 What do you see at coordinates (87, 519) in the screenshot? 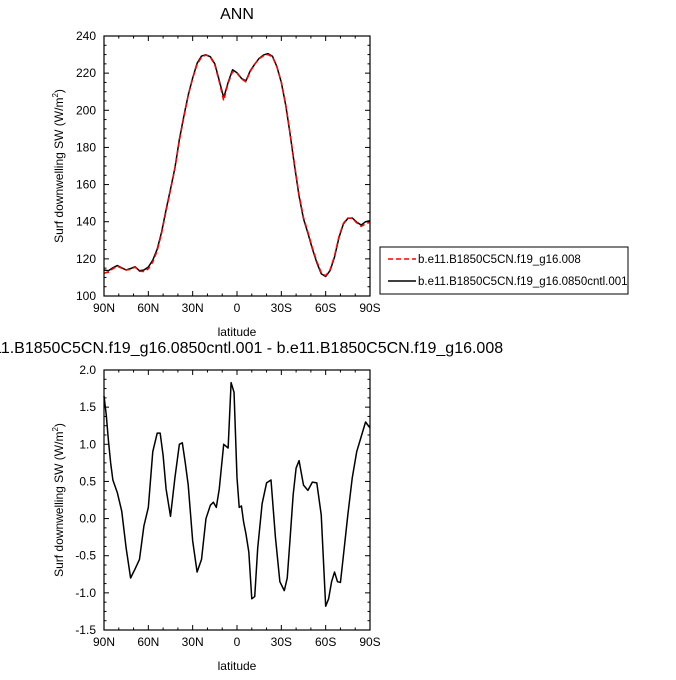
I see `y-tick-label: 0.0` at bounding box center [87, 519].